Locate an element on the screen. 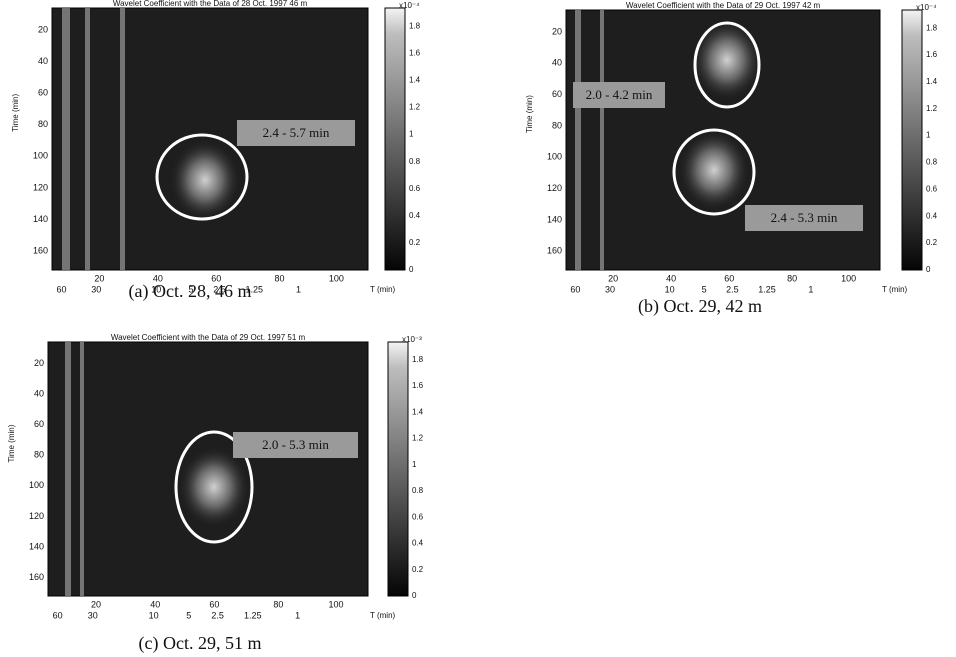 The height and width of the screenshot is (657, 956). x-tick-label: 10 is located at coordinates (154, 615).